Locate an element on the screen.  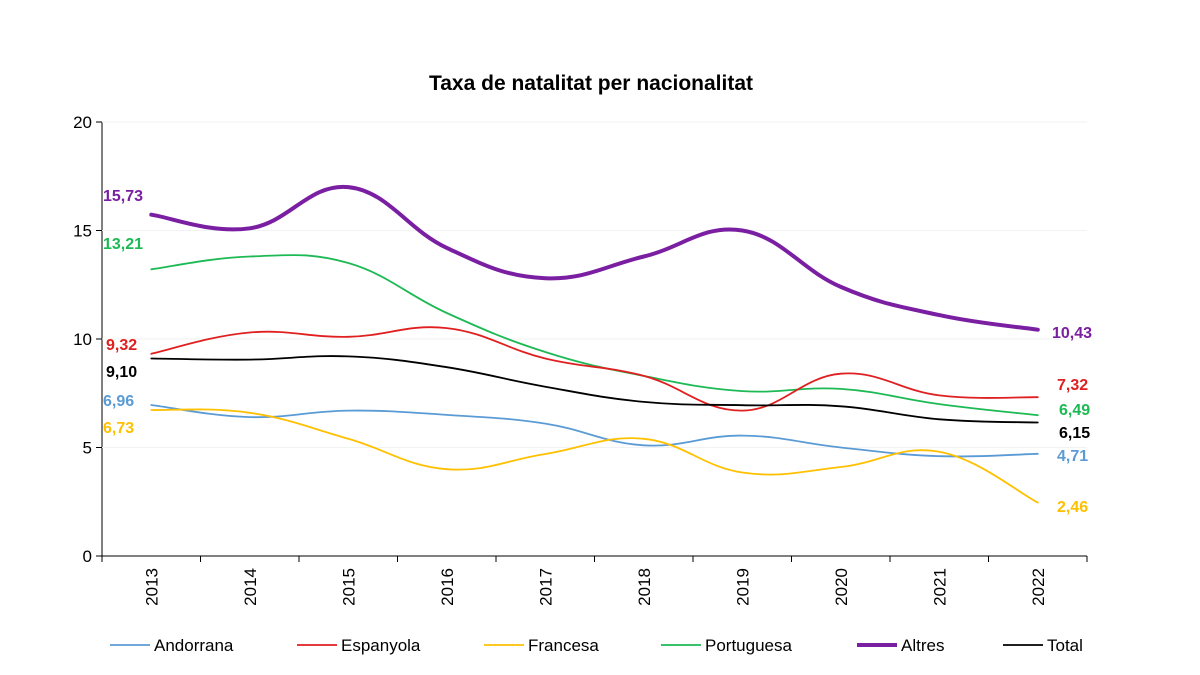
data-label-end-francesa: 2,46 is located at coordinates (1072, 507).